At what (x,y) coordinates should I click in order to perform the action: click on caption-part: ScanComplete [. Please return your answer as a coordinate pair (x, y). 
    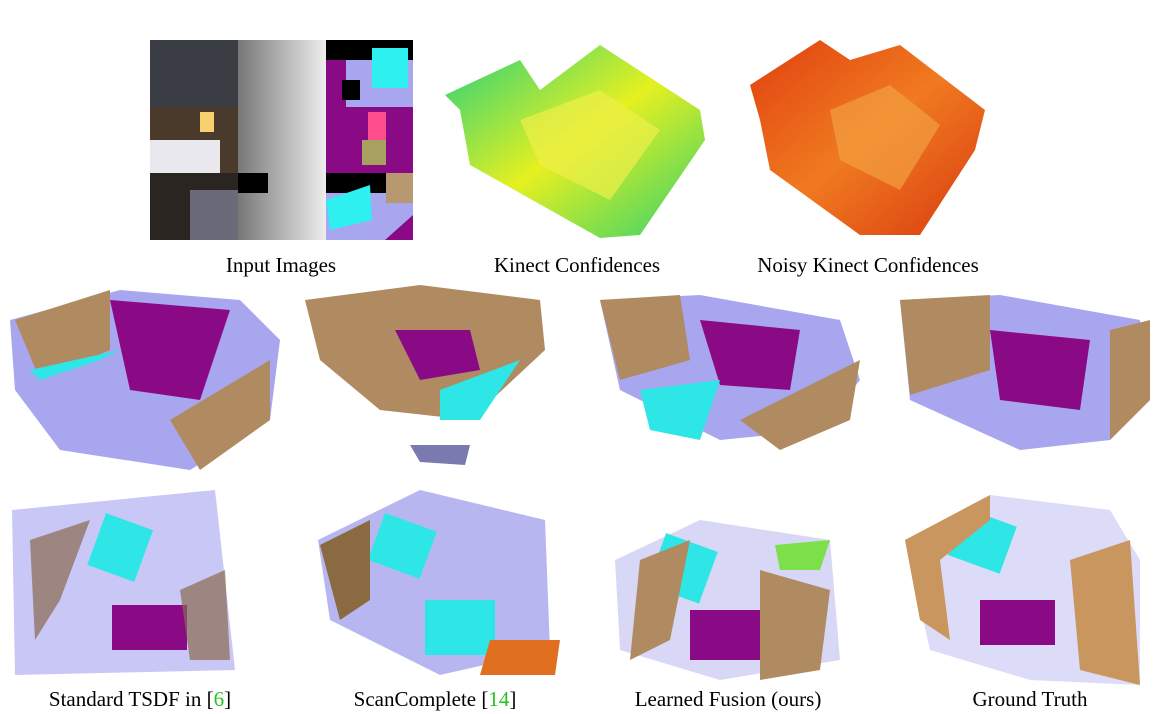
    Looking at the image, I should click on (421, 699).